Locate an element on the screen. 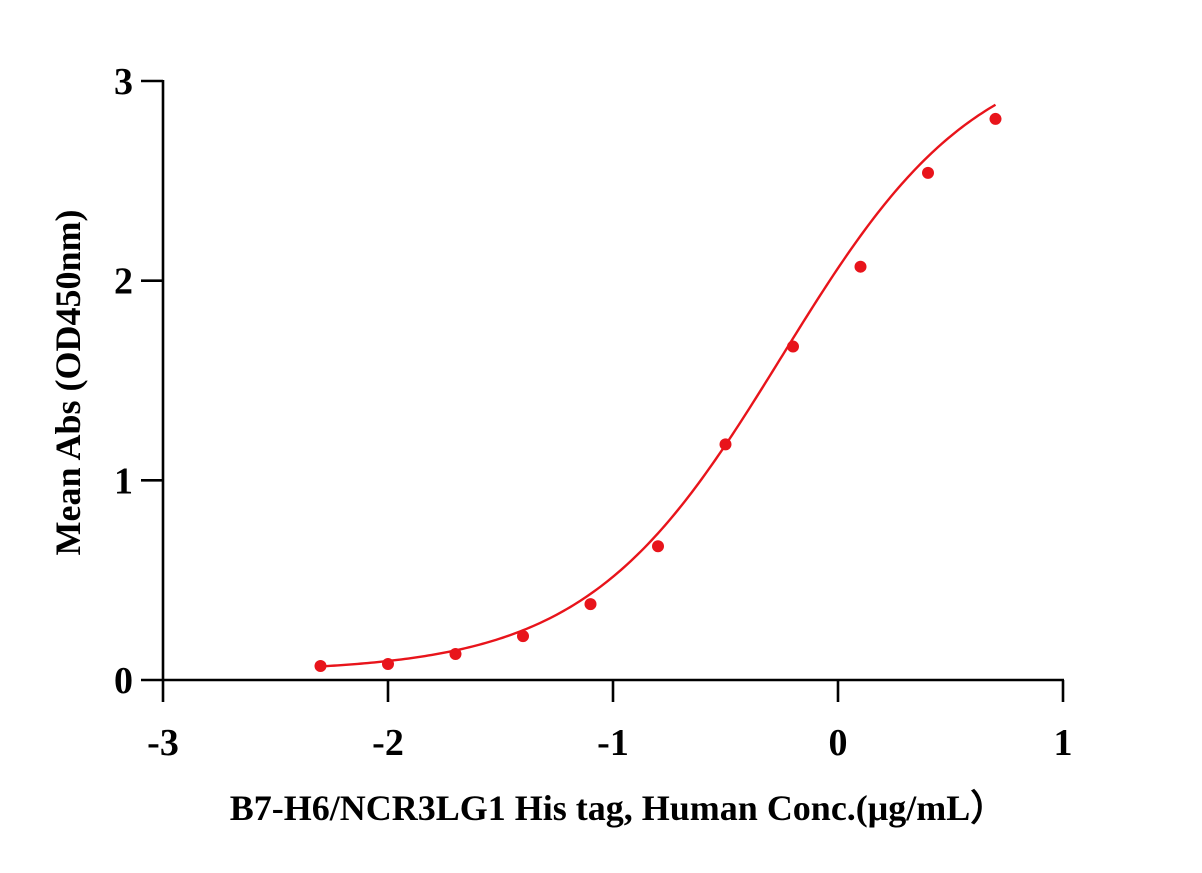 This screenshot has width=1202, height=873. x-tick-label: -2 is located at coordinates (388, 743).